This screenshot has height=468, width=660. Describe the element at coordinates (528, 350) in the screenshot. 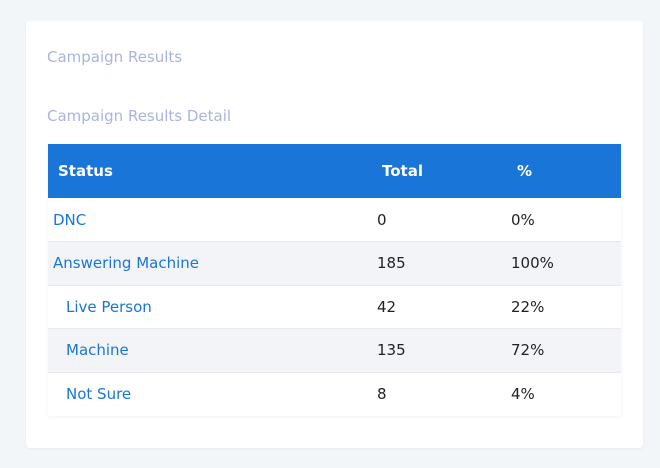

I see `row-percent: 72%` at that location.